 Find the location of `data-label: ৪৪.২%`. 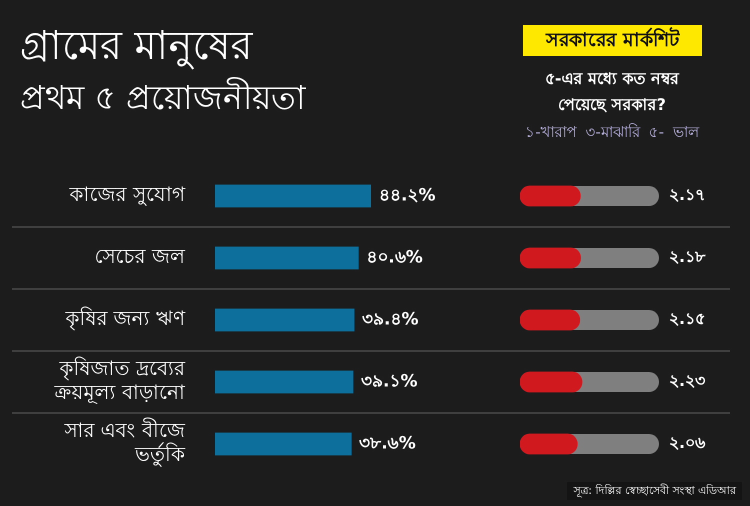

data-label: ৪৪.২% is located at coordinates (407, 195).